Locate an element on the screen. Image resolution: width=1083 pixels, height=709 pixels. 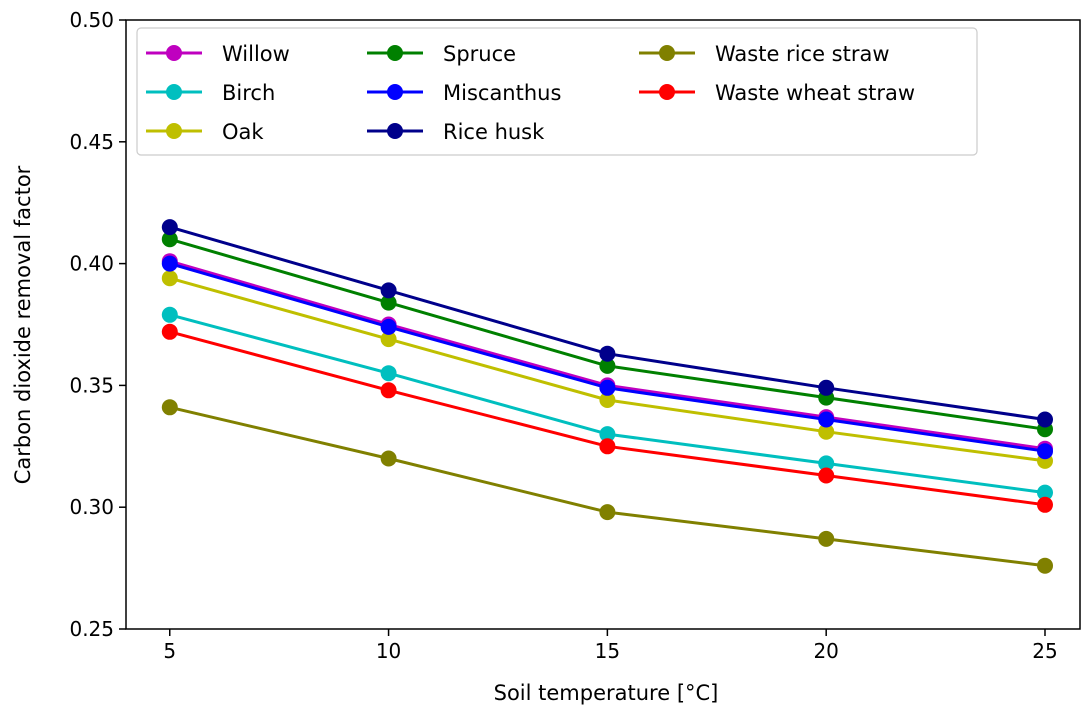
legend-item: Rice husk is located at coordinates (456, 132).